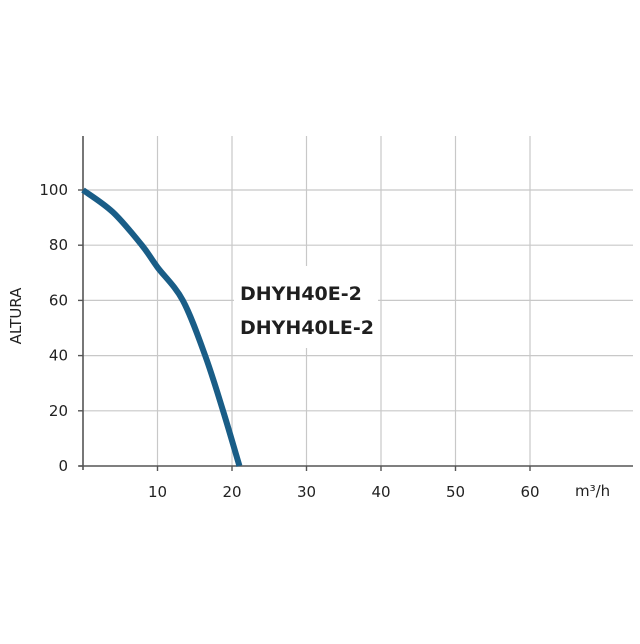 The image size is (640, 644). Describe the element at coordinates (306, 307) in the screenshot. I see `label-backdrop` at that location.